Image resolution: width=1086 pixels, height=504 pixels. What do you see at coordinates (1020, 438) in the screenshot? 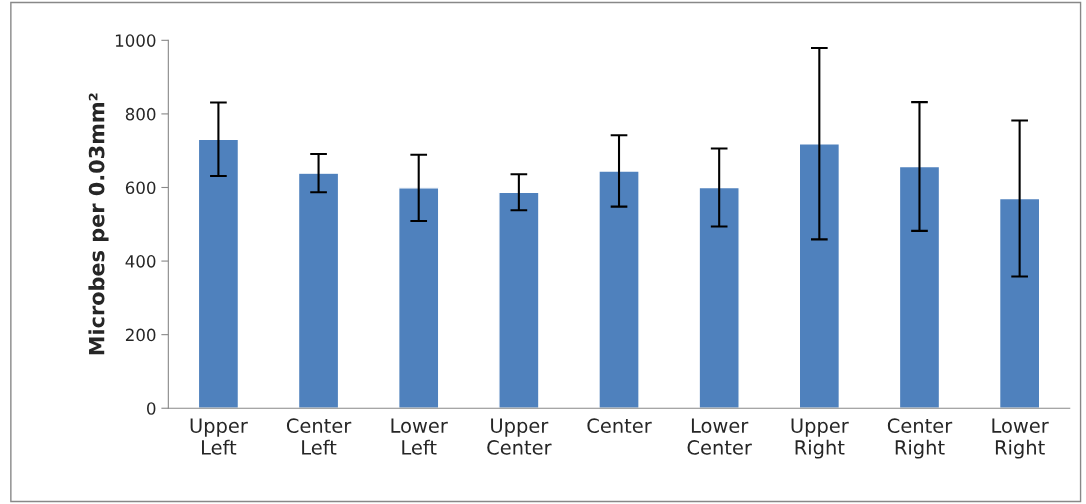
I see `x-tick-label: Lower Right` at bounding box center [1020, 438].